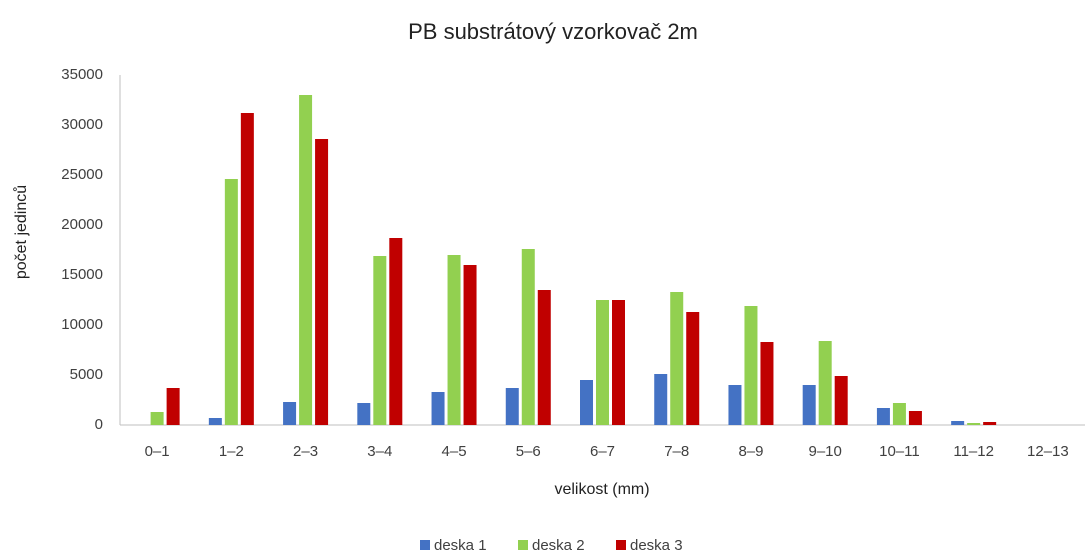  I want to click on x-tick-label: 4–5, so click(454, 451).